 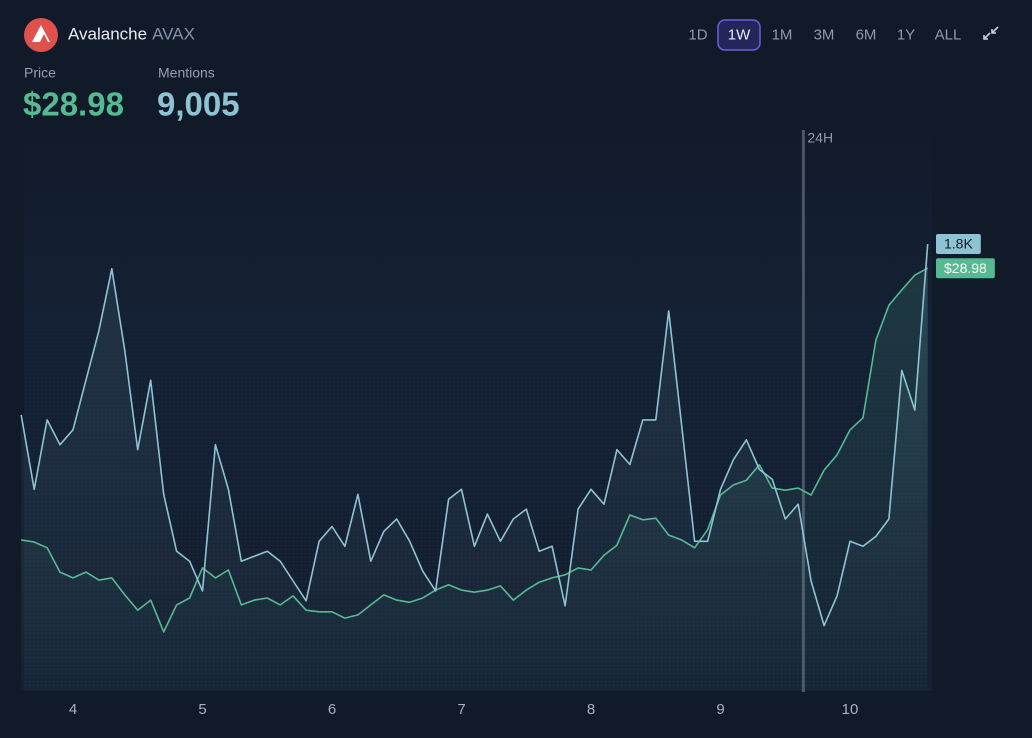 I want to click on range-label: 6M, so click(x=866, y=34).